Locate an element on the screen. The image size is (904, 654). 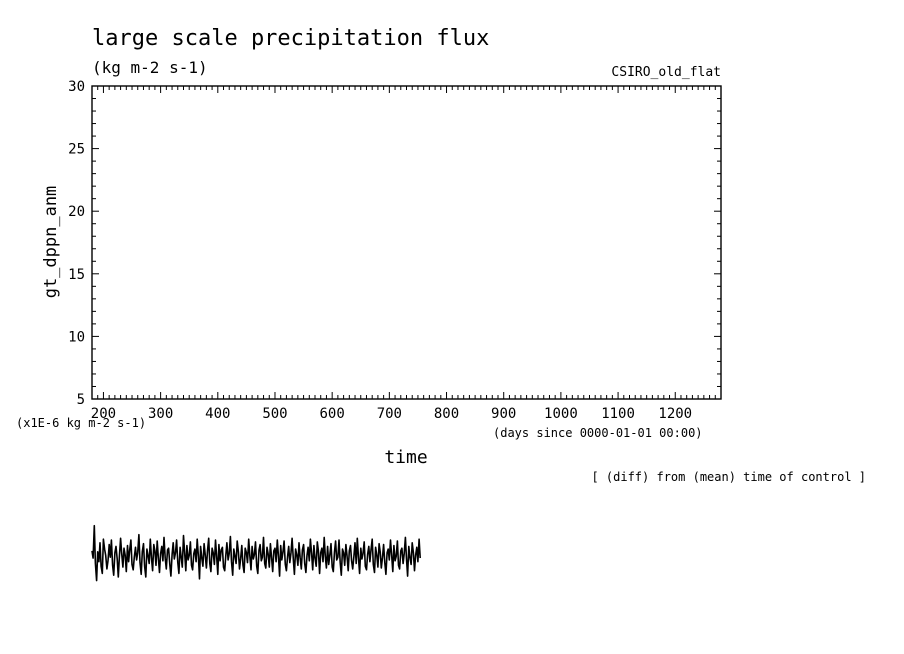
x-tick-label: 400 is located at coordinates (217, 414).